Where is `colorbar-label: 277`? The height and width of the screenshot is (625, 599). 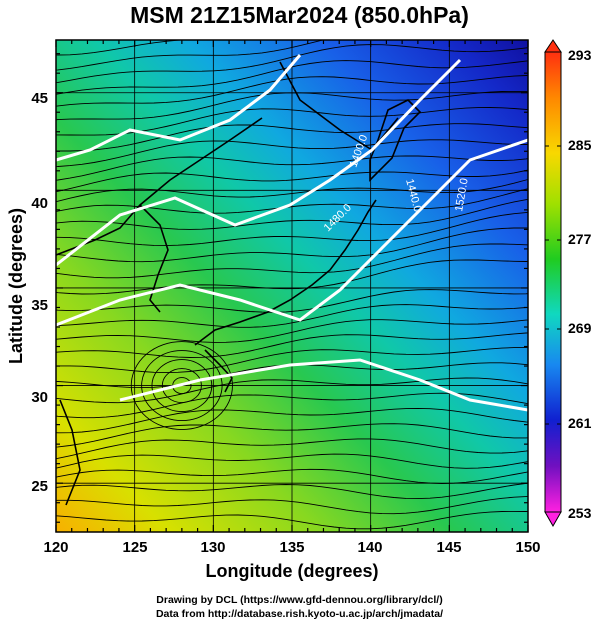
colorbar-label: 277 is located at coordinates (580, 239).